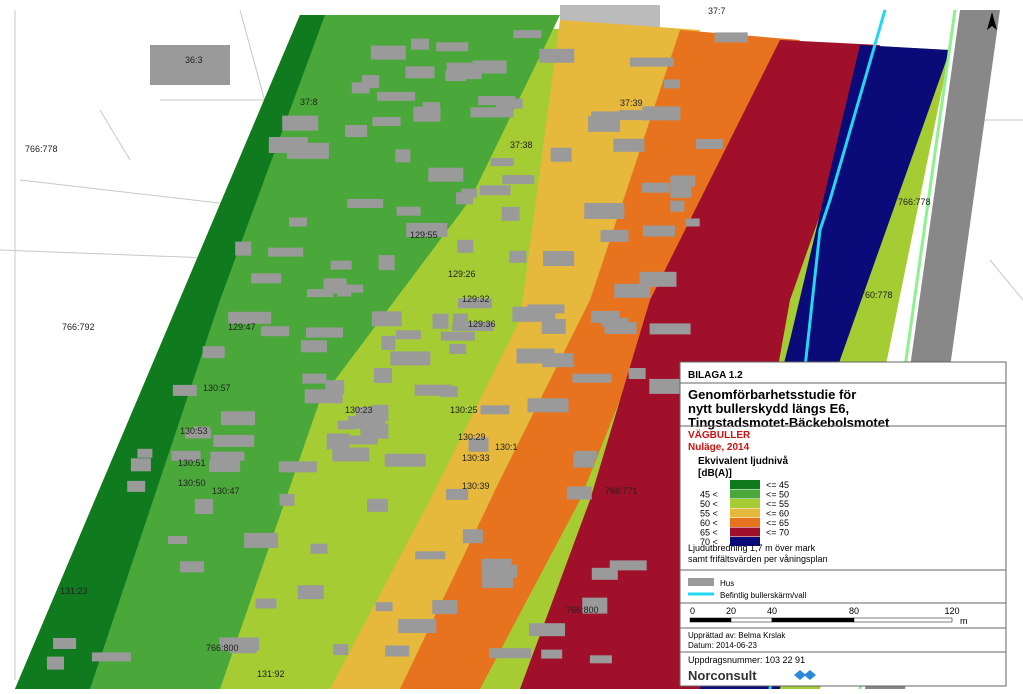  What do you see at coordinates (722, 645) in the screenshot?
I see `date: Datum: 2014-06-23` at bounding box center [722, 645].